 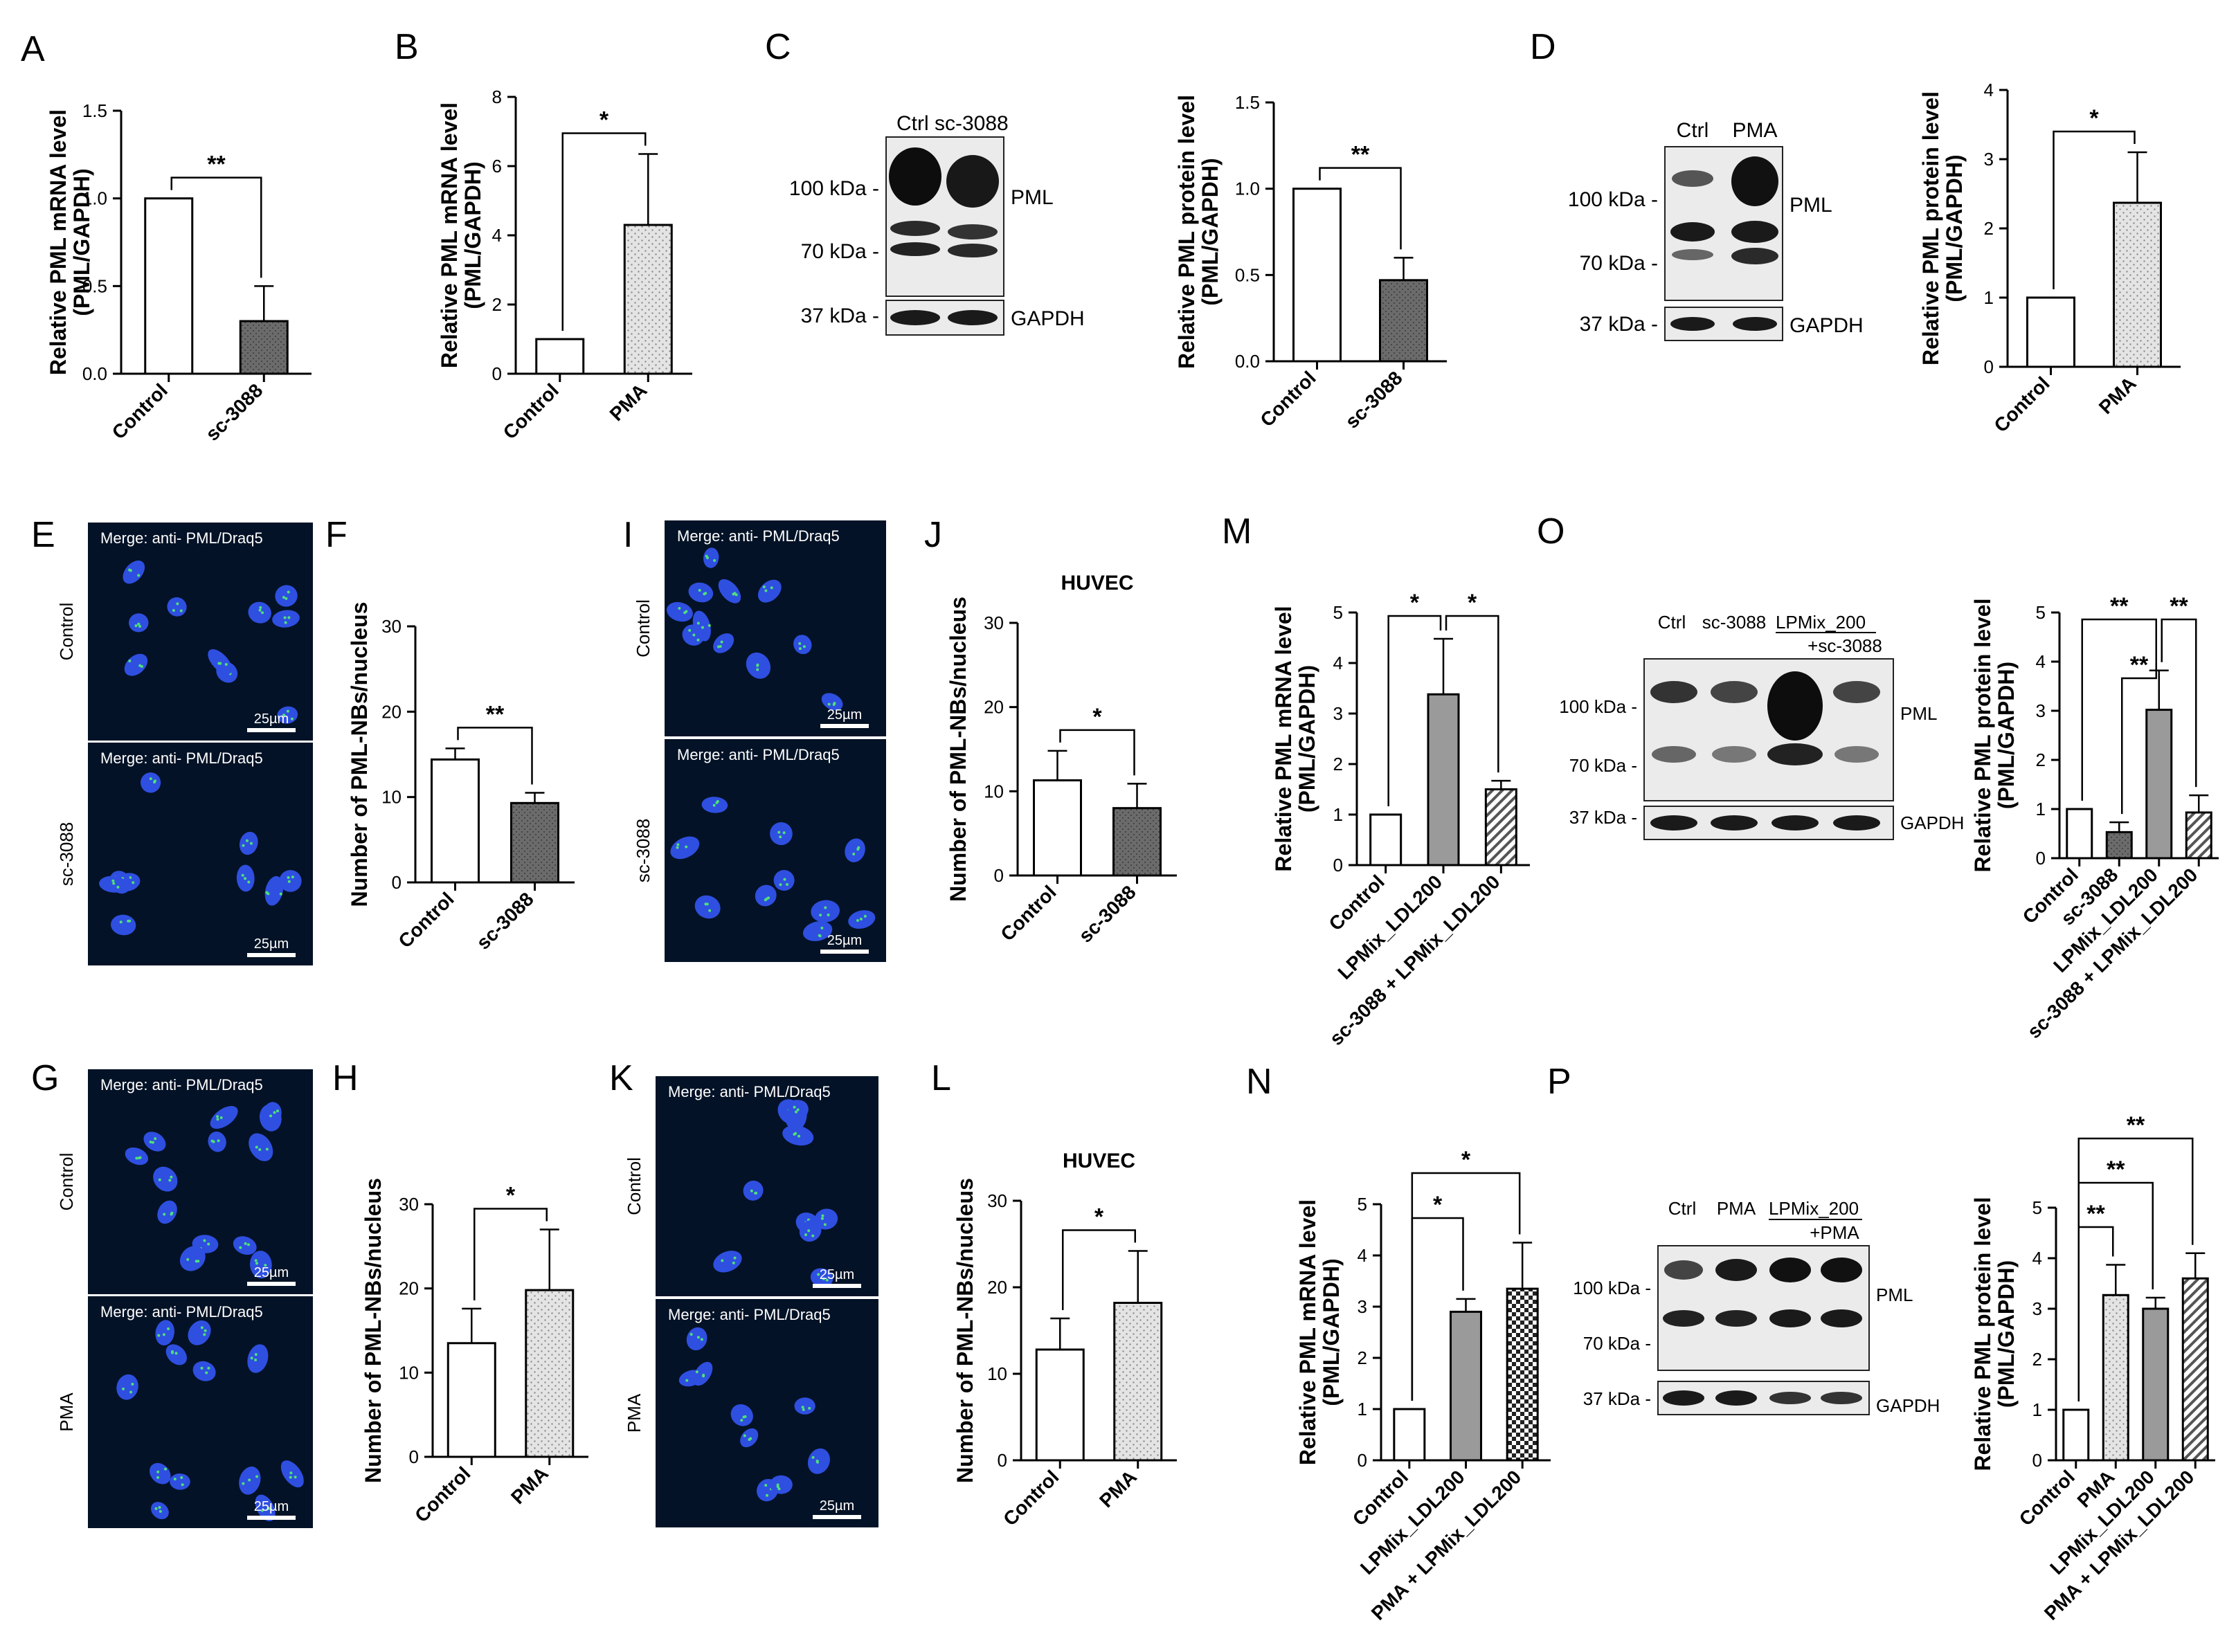 What do you see at coordinates (1500, 827) in the screenshot?
I see `bar-sc-3088-lpmix-ldl200` at bounding box center [1500, 827].